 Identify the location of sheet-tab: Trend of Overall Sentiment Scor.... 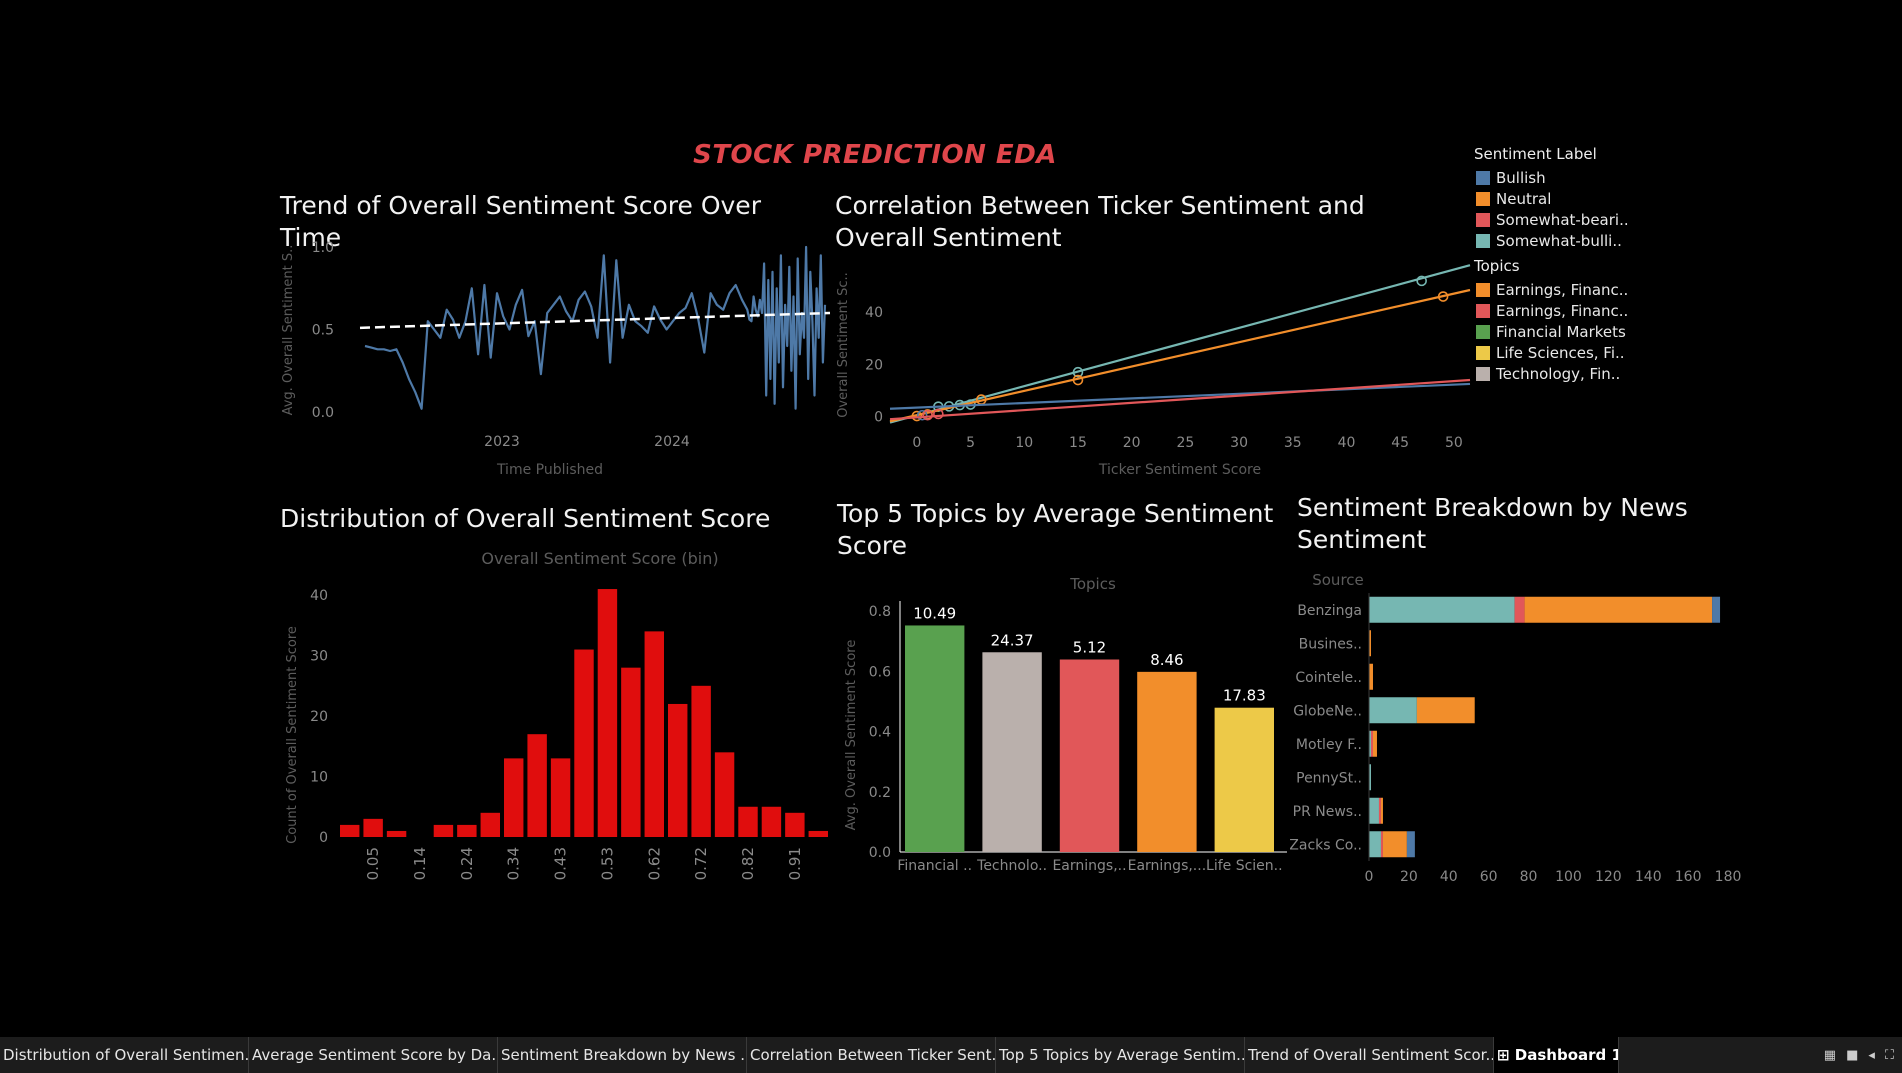
(1369, 1055).